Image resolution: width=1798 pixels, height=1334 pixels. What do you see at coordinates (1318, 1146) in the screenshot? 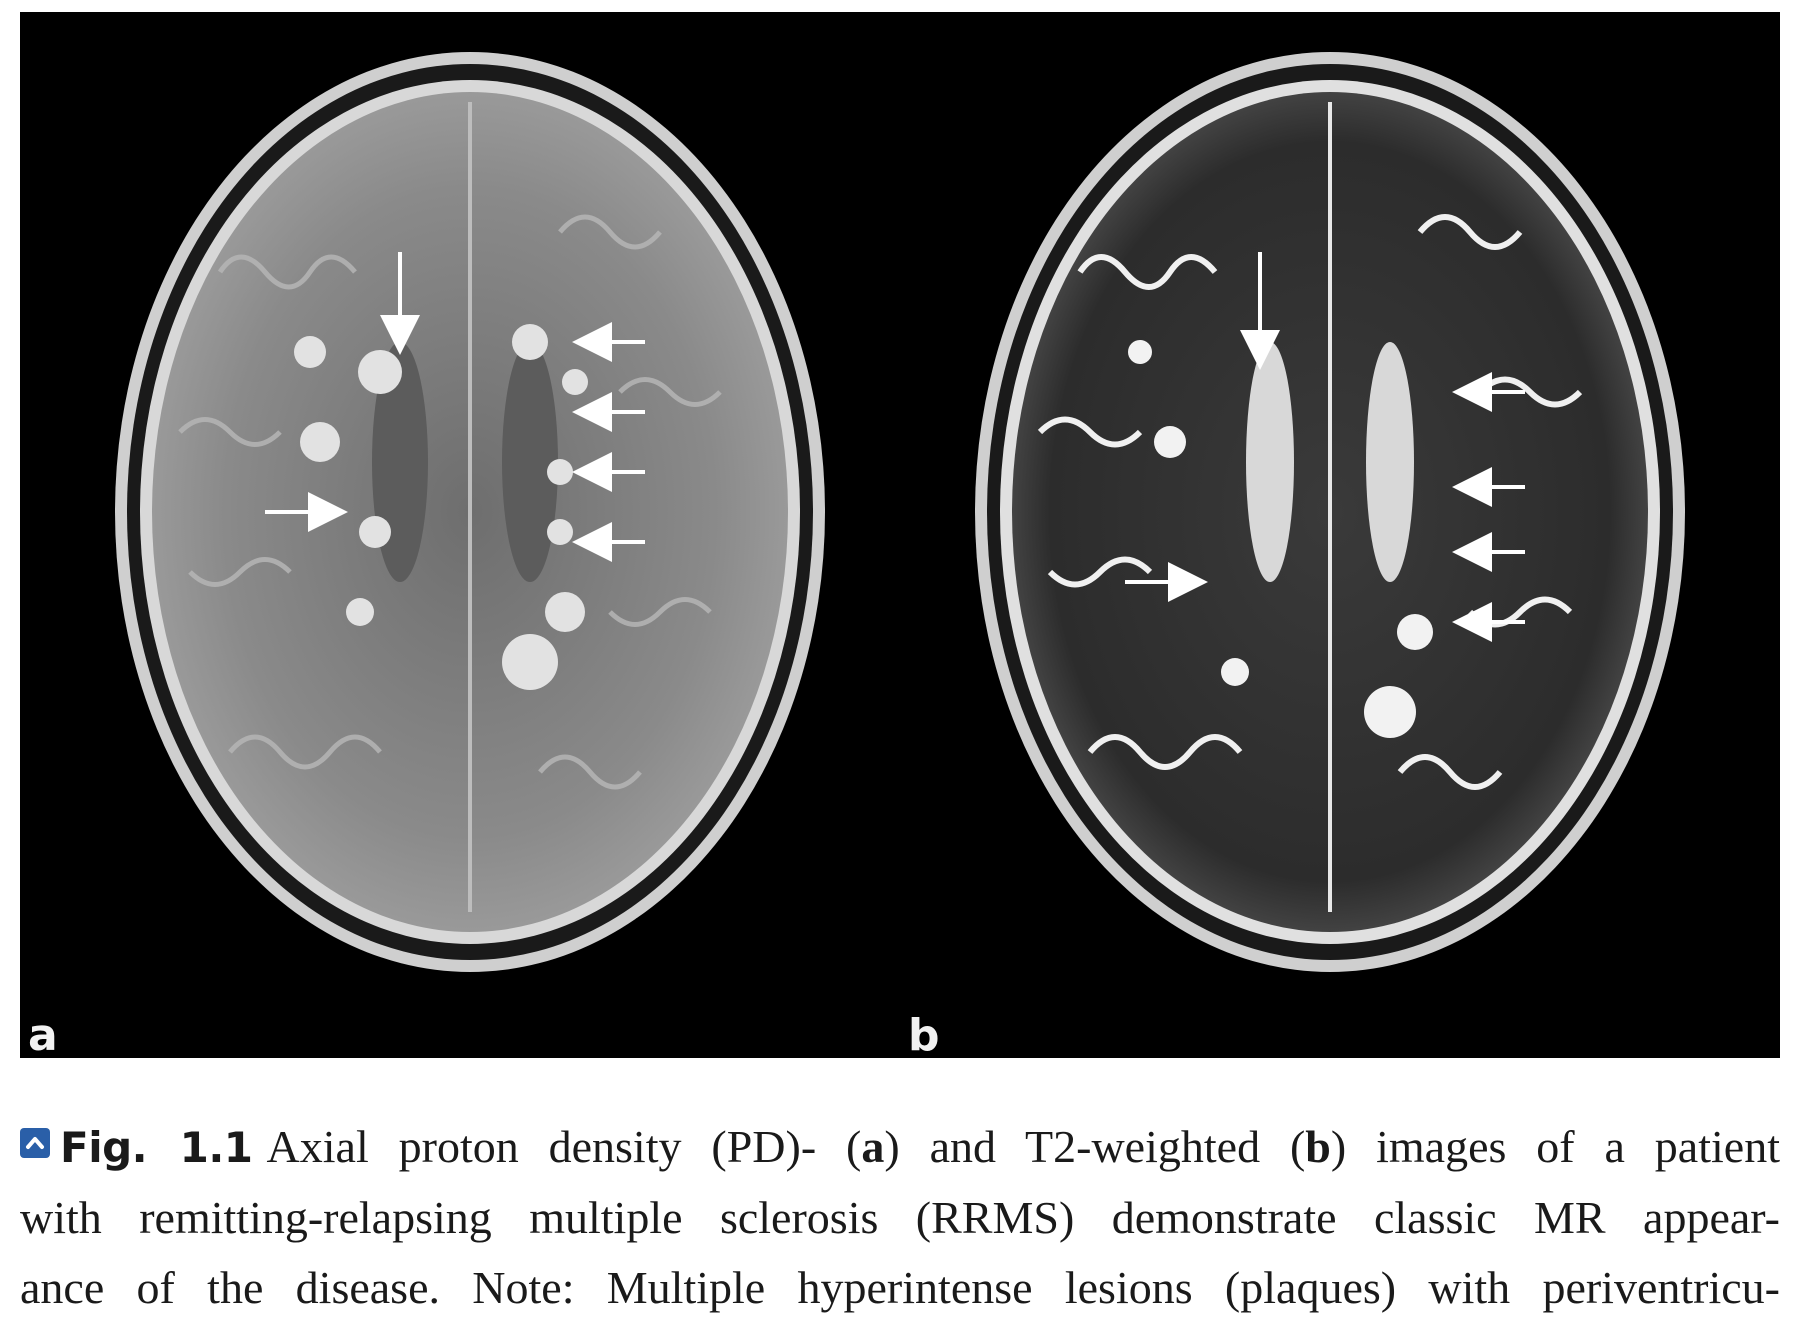
I see `caption-ref-b: b` at bounding box center [1318, 1146].